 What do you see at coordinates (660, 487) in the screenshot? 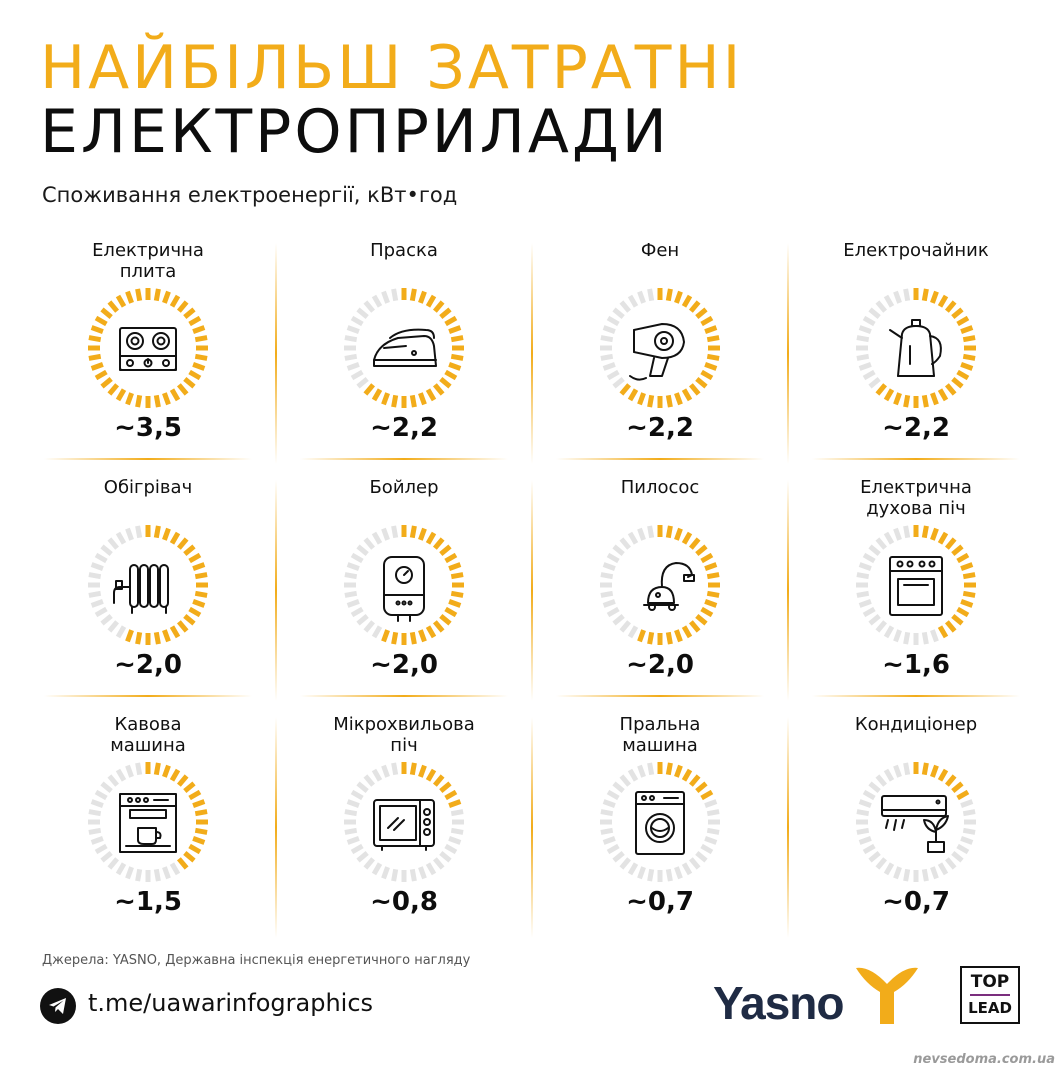
I see `appliance-label: Пилосос` at bounding box center [660, 487].